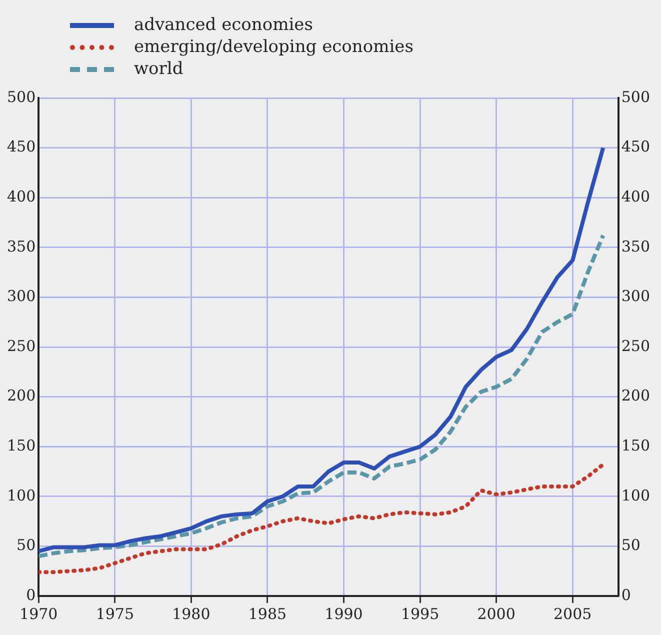 Image resolution: width=661 pixels, height=635 pixels. Describe the element at coordinates (21, 395) in the screenshot. I see `y-tick-label: 200` at that location.